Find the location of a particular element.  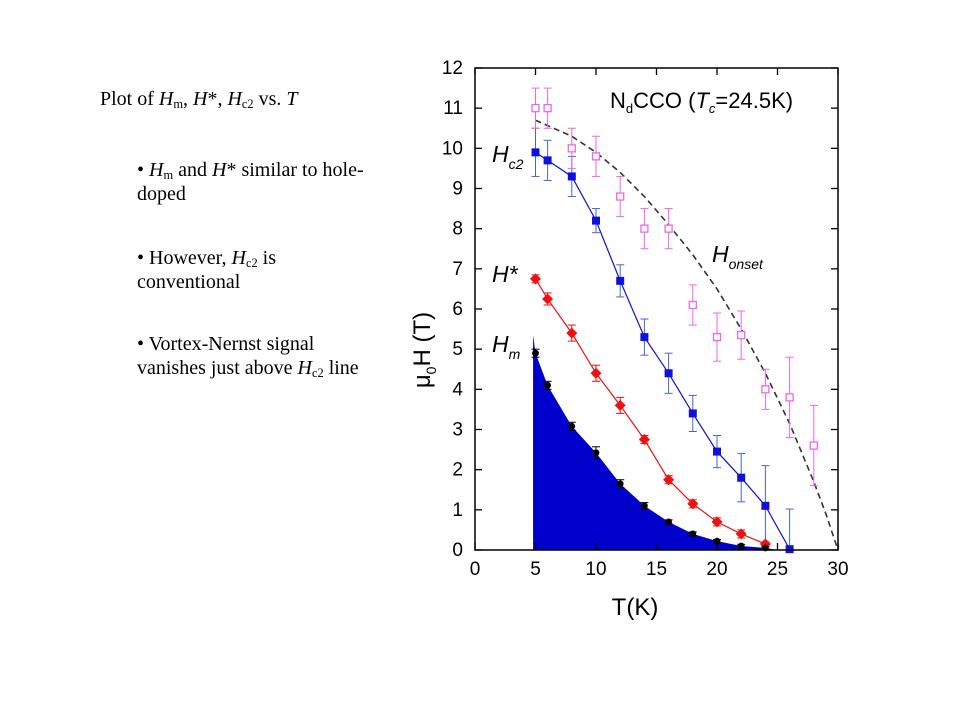

chart-title: NdCCO (Tc=24.5K) is located at coordinates (701, 102).